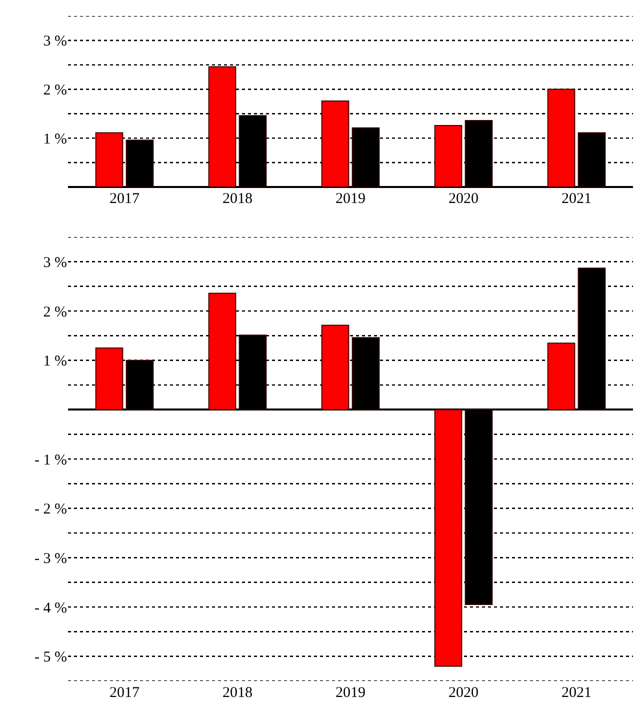  I want to click on y-tick-label: - 4 %, so click(50, 608).